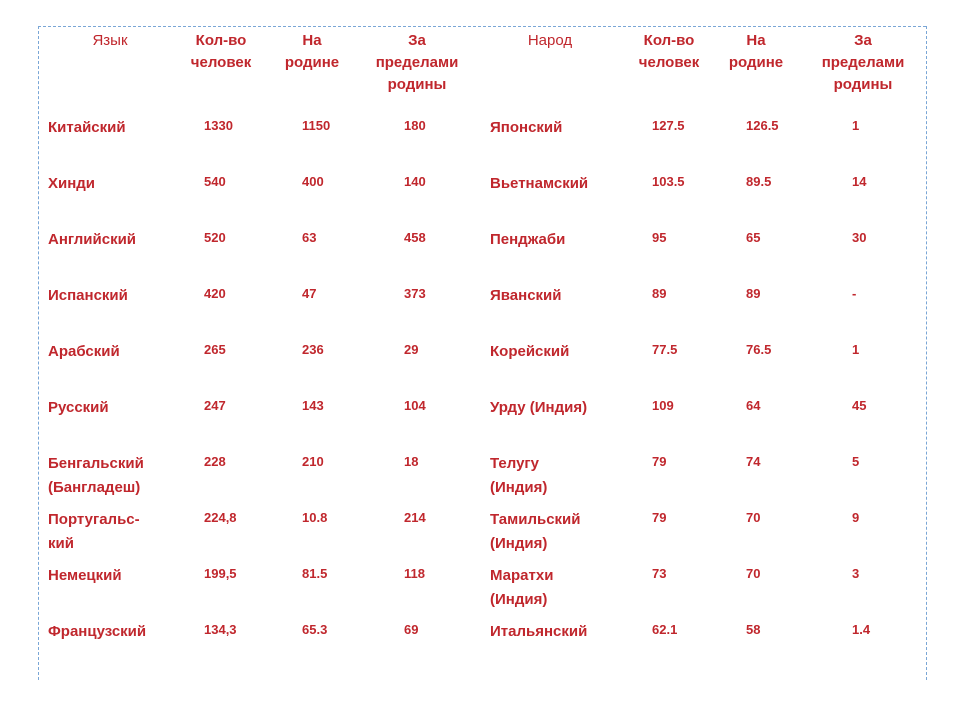 The height and width of the screenshot is (720, 960). I want to click on people-name: Корейский, so click(530, 351).